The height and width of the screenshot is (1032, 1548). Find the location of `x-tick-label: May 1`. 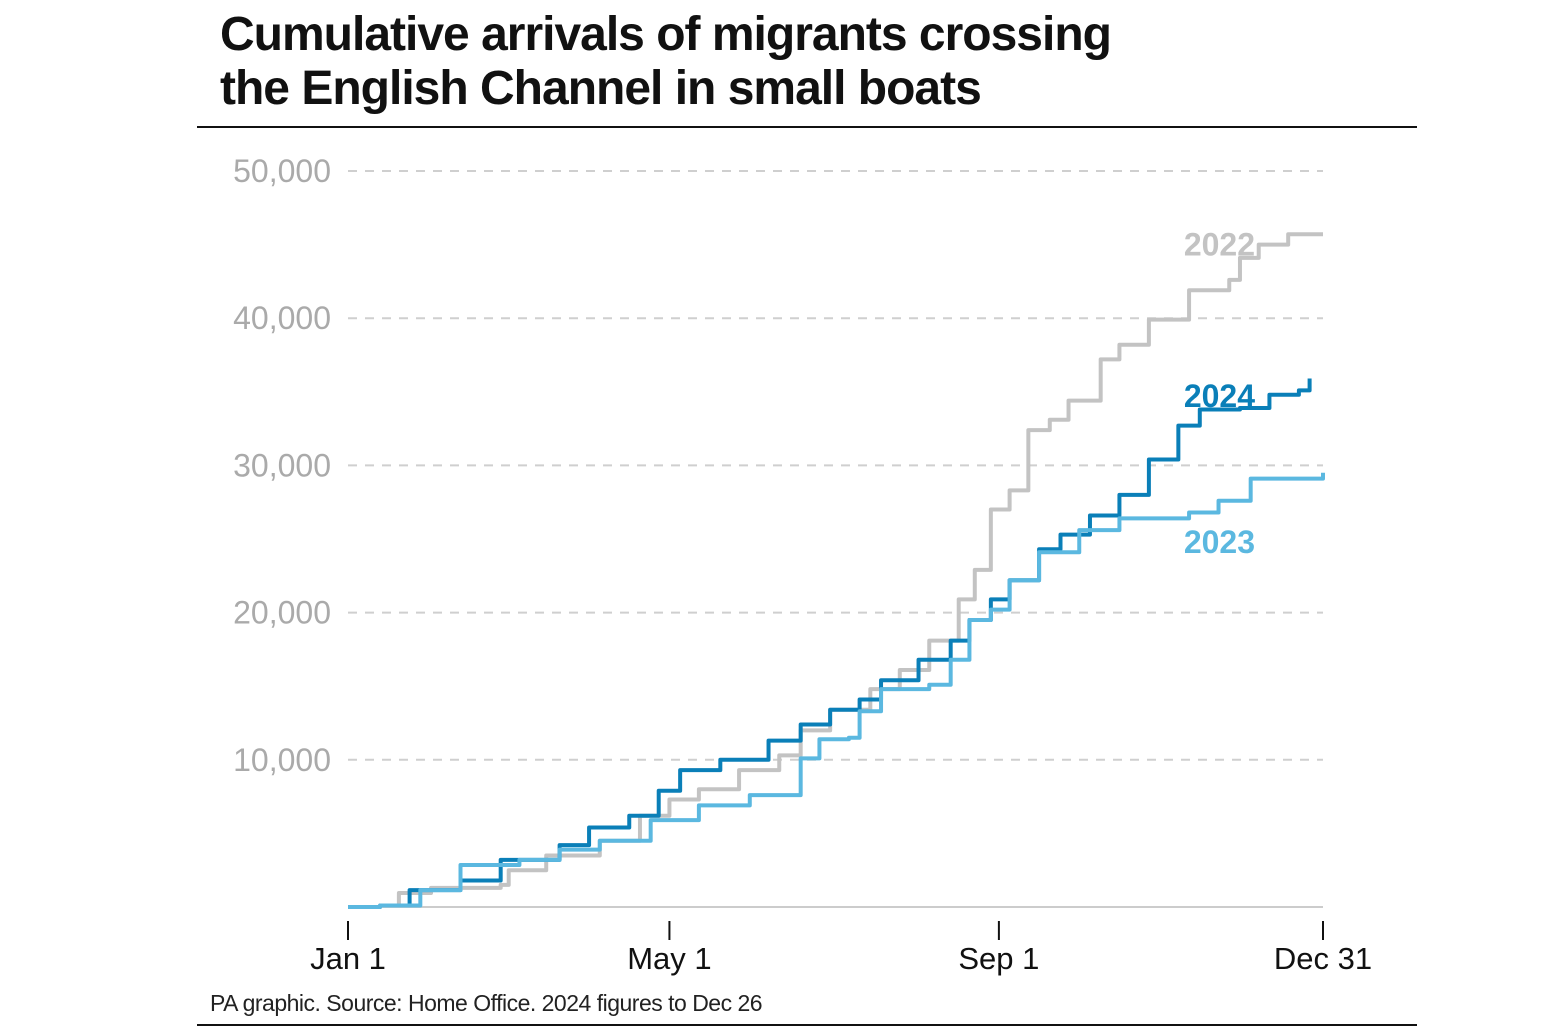

x-tick-label: May 1 is located at coordinates (669, 958).